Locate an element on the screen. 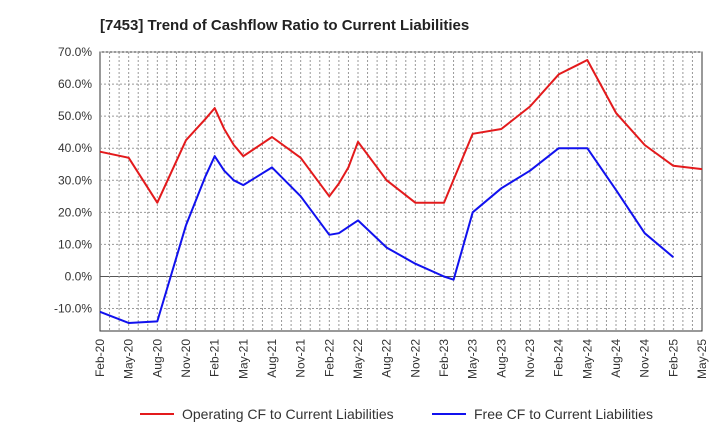 The image size is (720, 440). legend-label: Operating CF to Current Liabilities is located at coordinates (288, 414).